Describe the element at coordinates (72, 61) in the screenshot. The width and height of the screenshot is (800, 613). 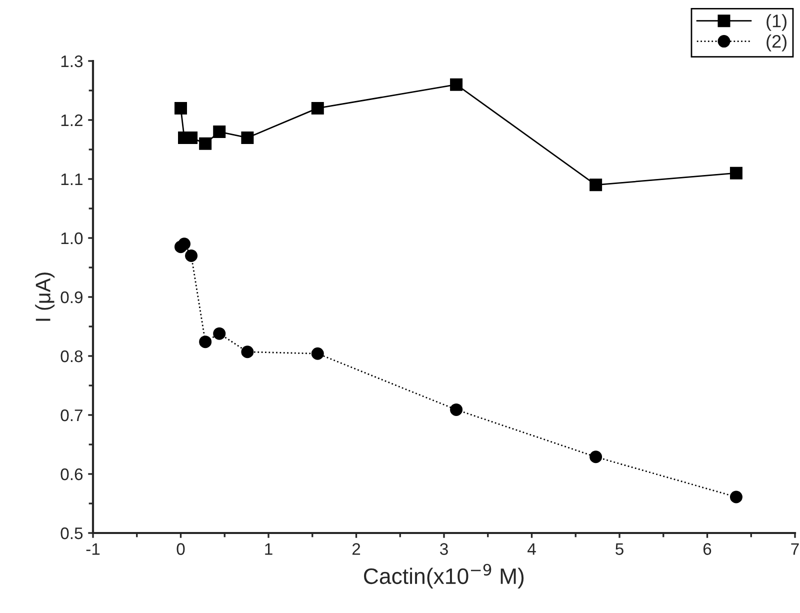
I see `y-tick-label: 1.3` at that location.